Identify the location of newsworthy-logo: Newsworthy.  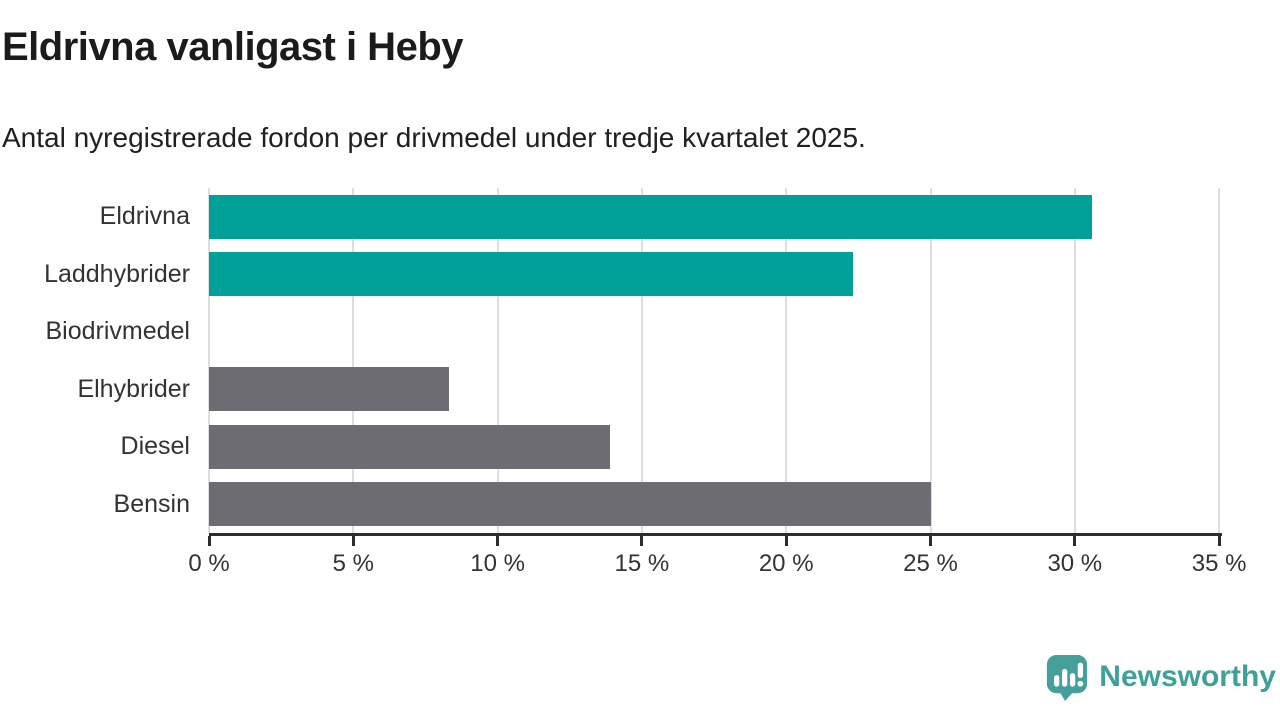
(1160, 677).